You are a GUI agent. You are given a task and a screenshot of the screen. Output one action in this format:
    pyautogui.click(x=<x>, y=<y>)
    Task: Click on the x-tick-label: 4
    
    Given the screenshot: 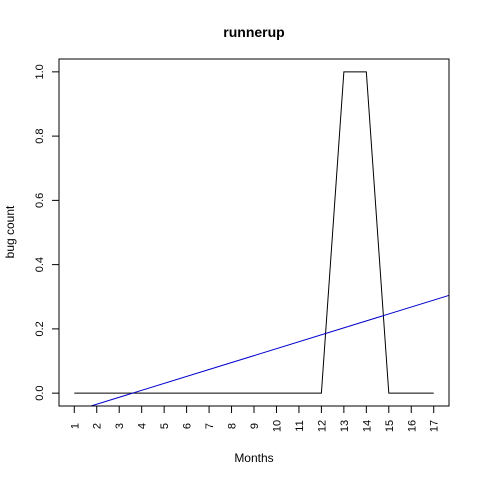 What is the action you would take?
    pyautogui.click(x=143, y=426)
    